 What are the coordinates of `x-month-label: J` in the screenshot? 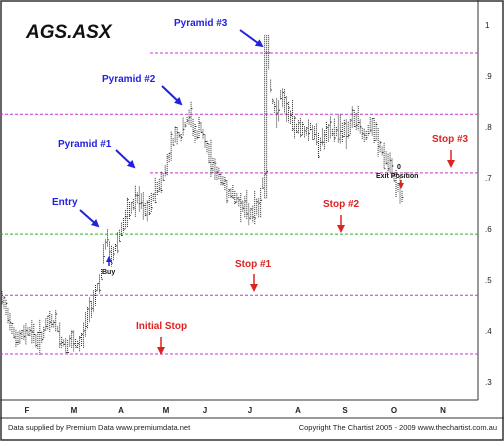 It's located at (205, 410).